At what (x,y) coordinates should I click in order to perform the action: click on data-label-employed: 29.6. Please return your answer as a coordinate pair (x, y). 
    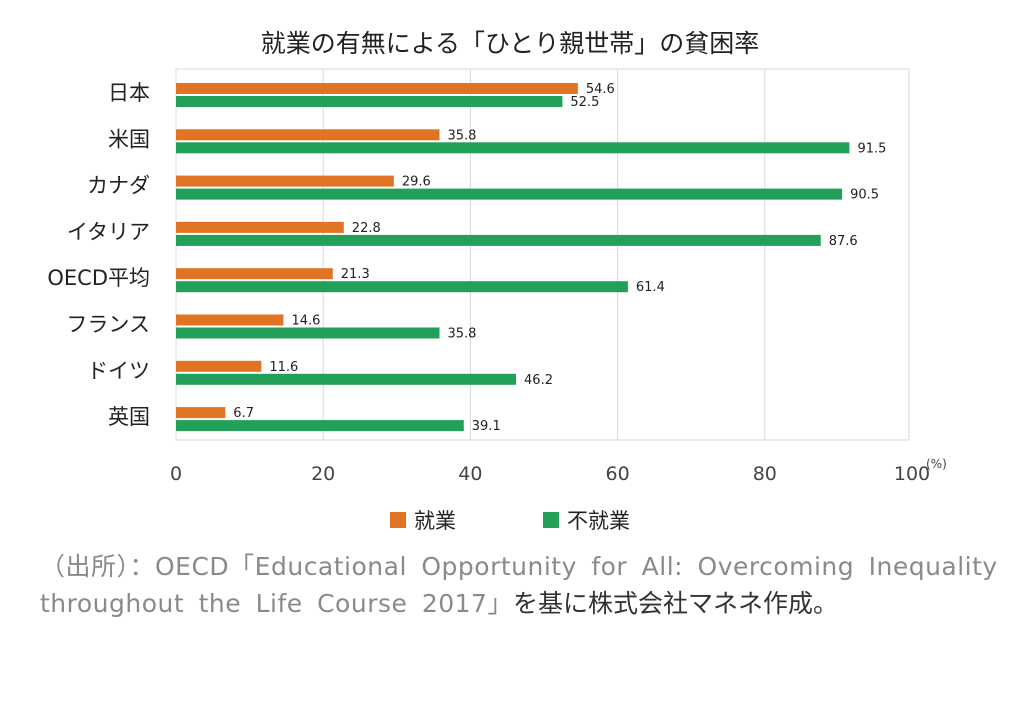
    Looking at the image, I should click on (416, 182).